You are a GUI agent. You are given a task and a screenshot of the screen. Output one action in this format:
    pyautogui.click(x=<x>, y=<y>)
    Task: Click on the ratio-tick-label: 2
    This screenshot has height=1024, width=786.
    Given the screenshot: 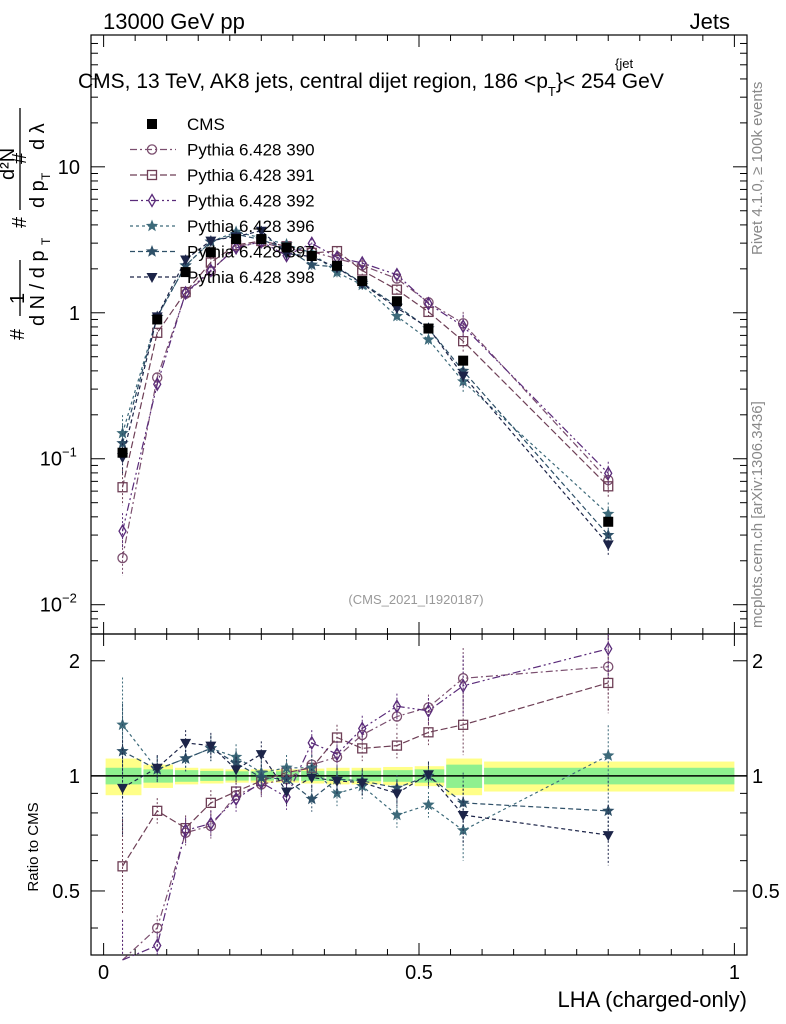 What is the action you would take?
    pyautogui.click(x=757, y=662)
    